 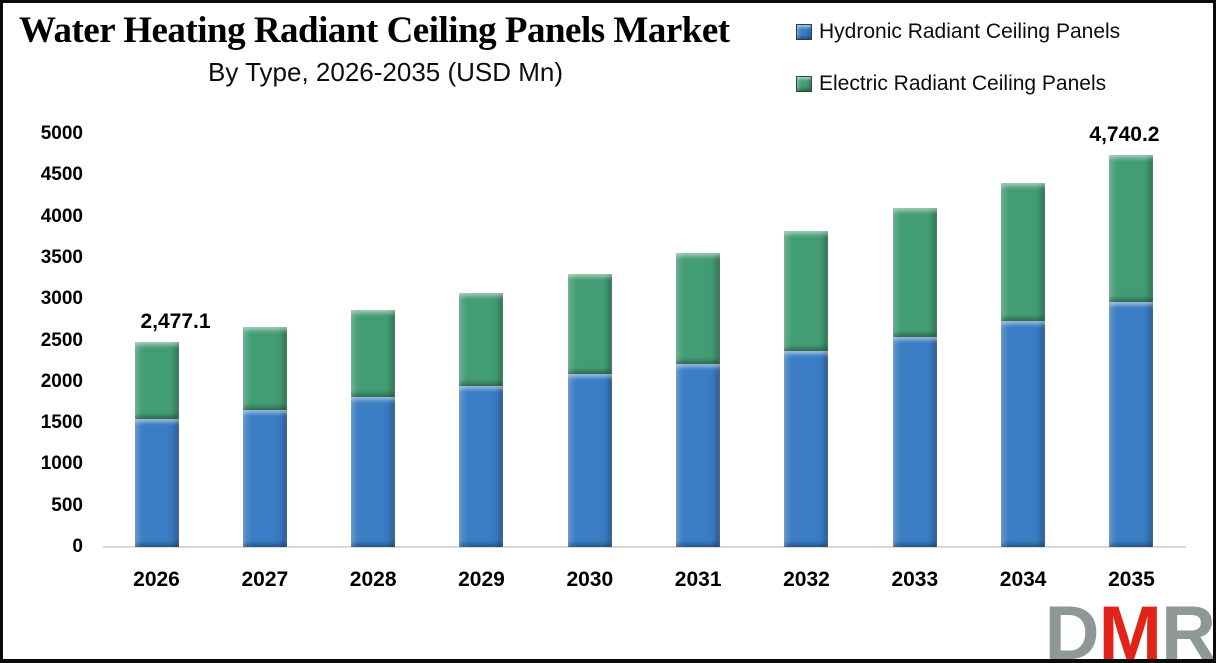 I want to click on bar-segment-electric-2029, so click(x=481, y=339).